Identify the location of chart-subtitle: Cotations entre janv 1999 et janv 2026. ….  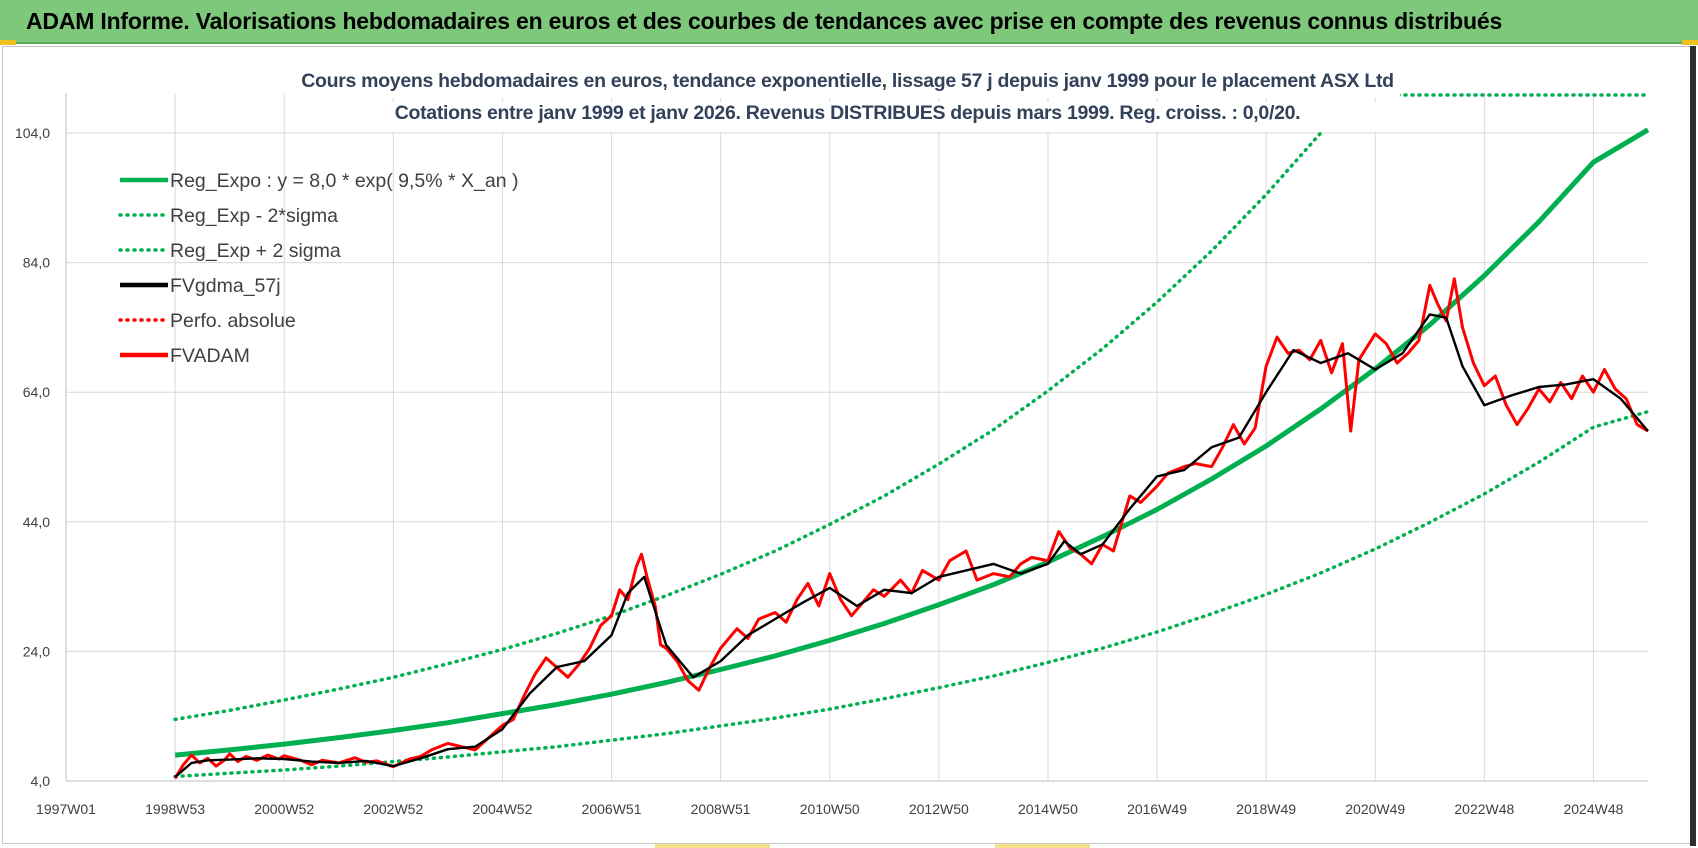
(847, 117).